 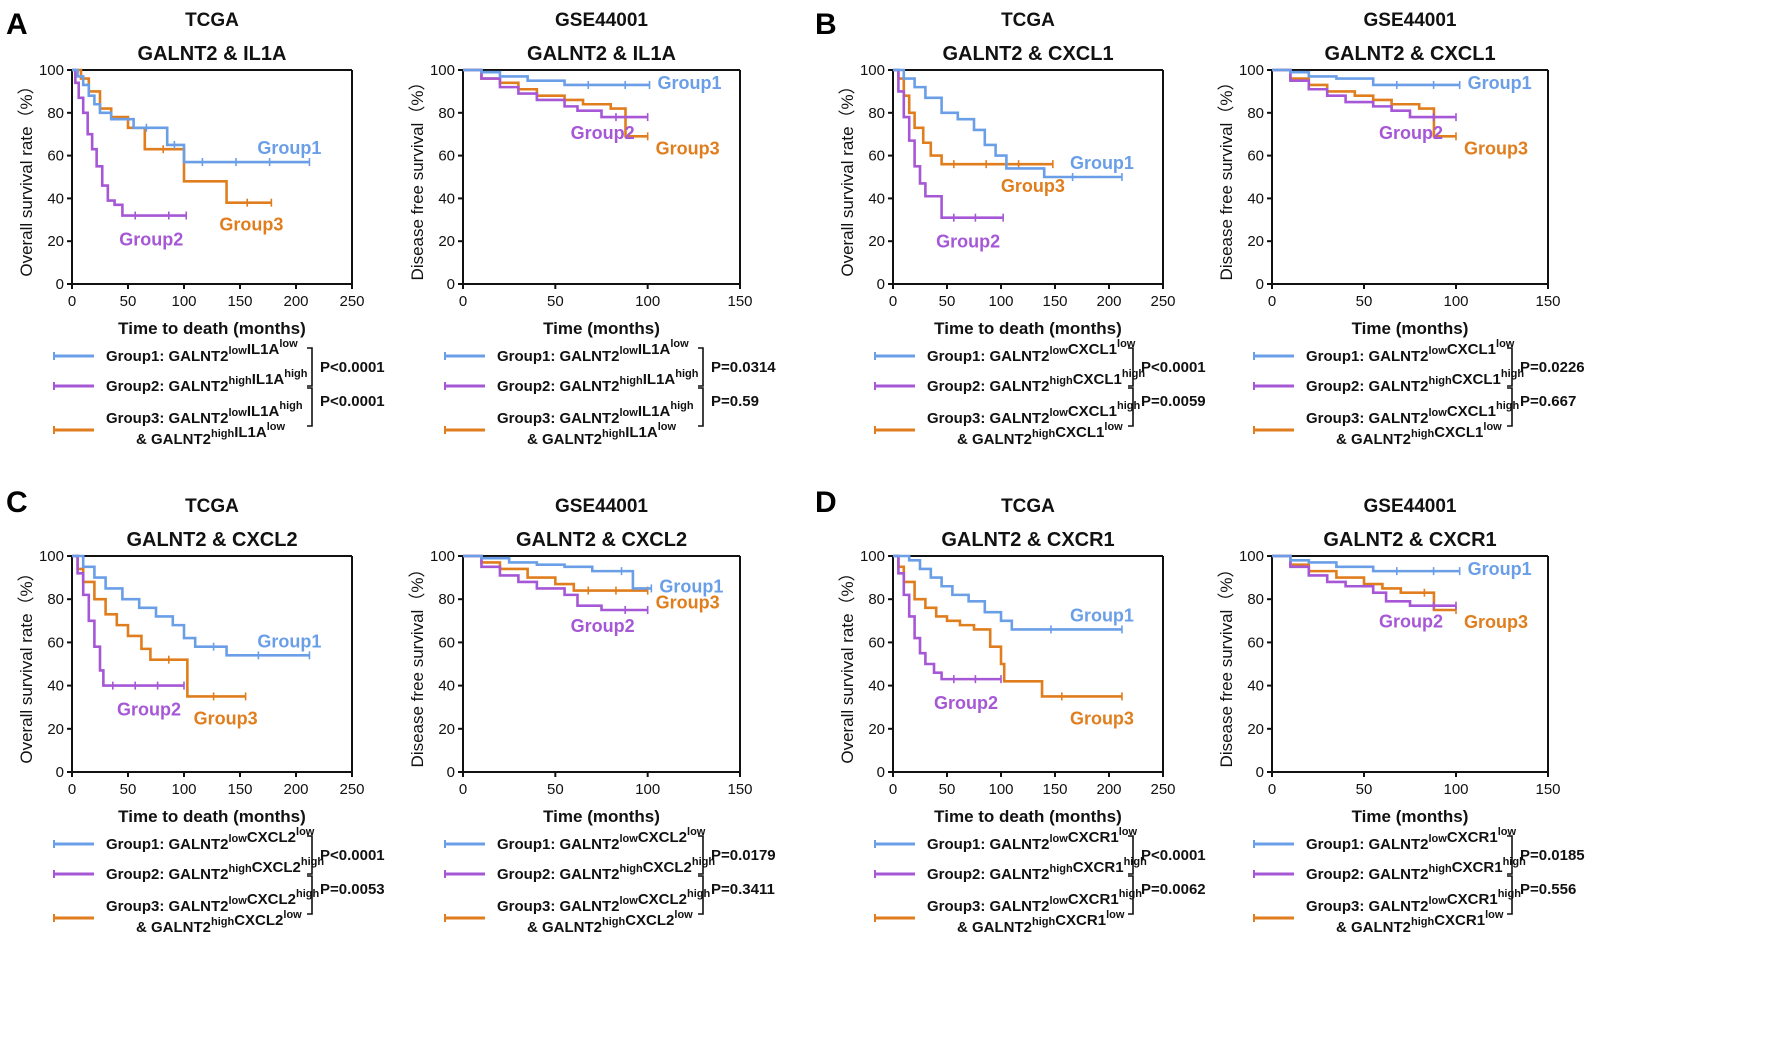 I want to click on y-axis-label: Disease free survival（%）, so click(x=1226, y=177).